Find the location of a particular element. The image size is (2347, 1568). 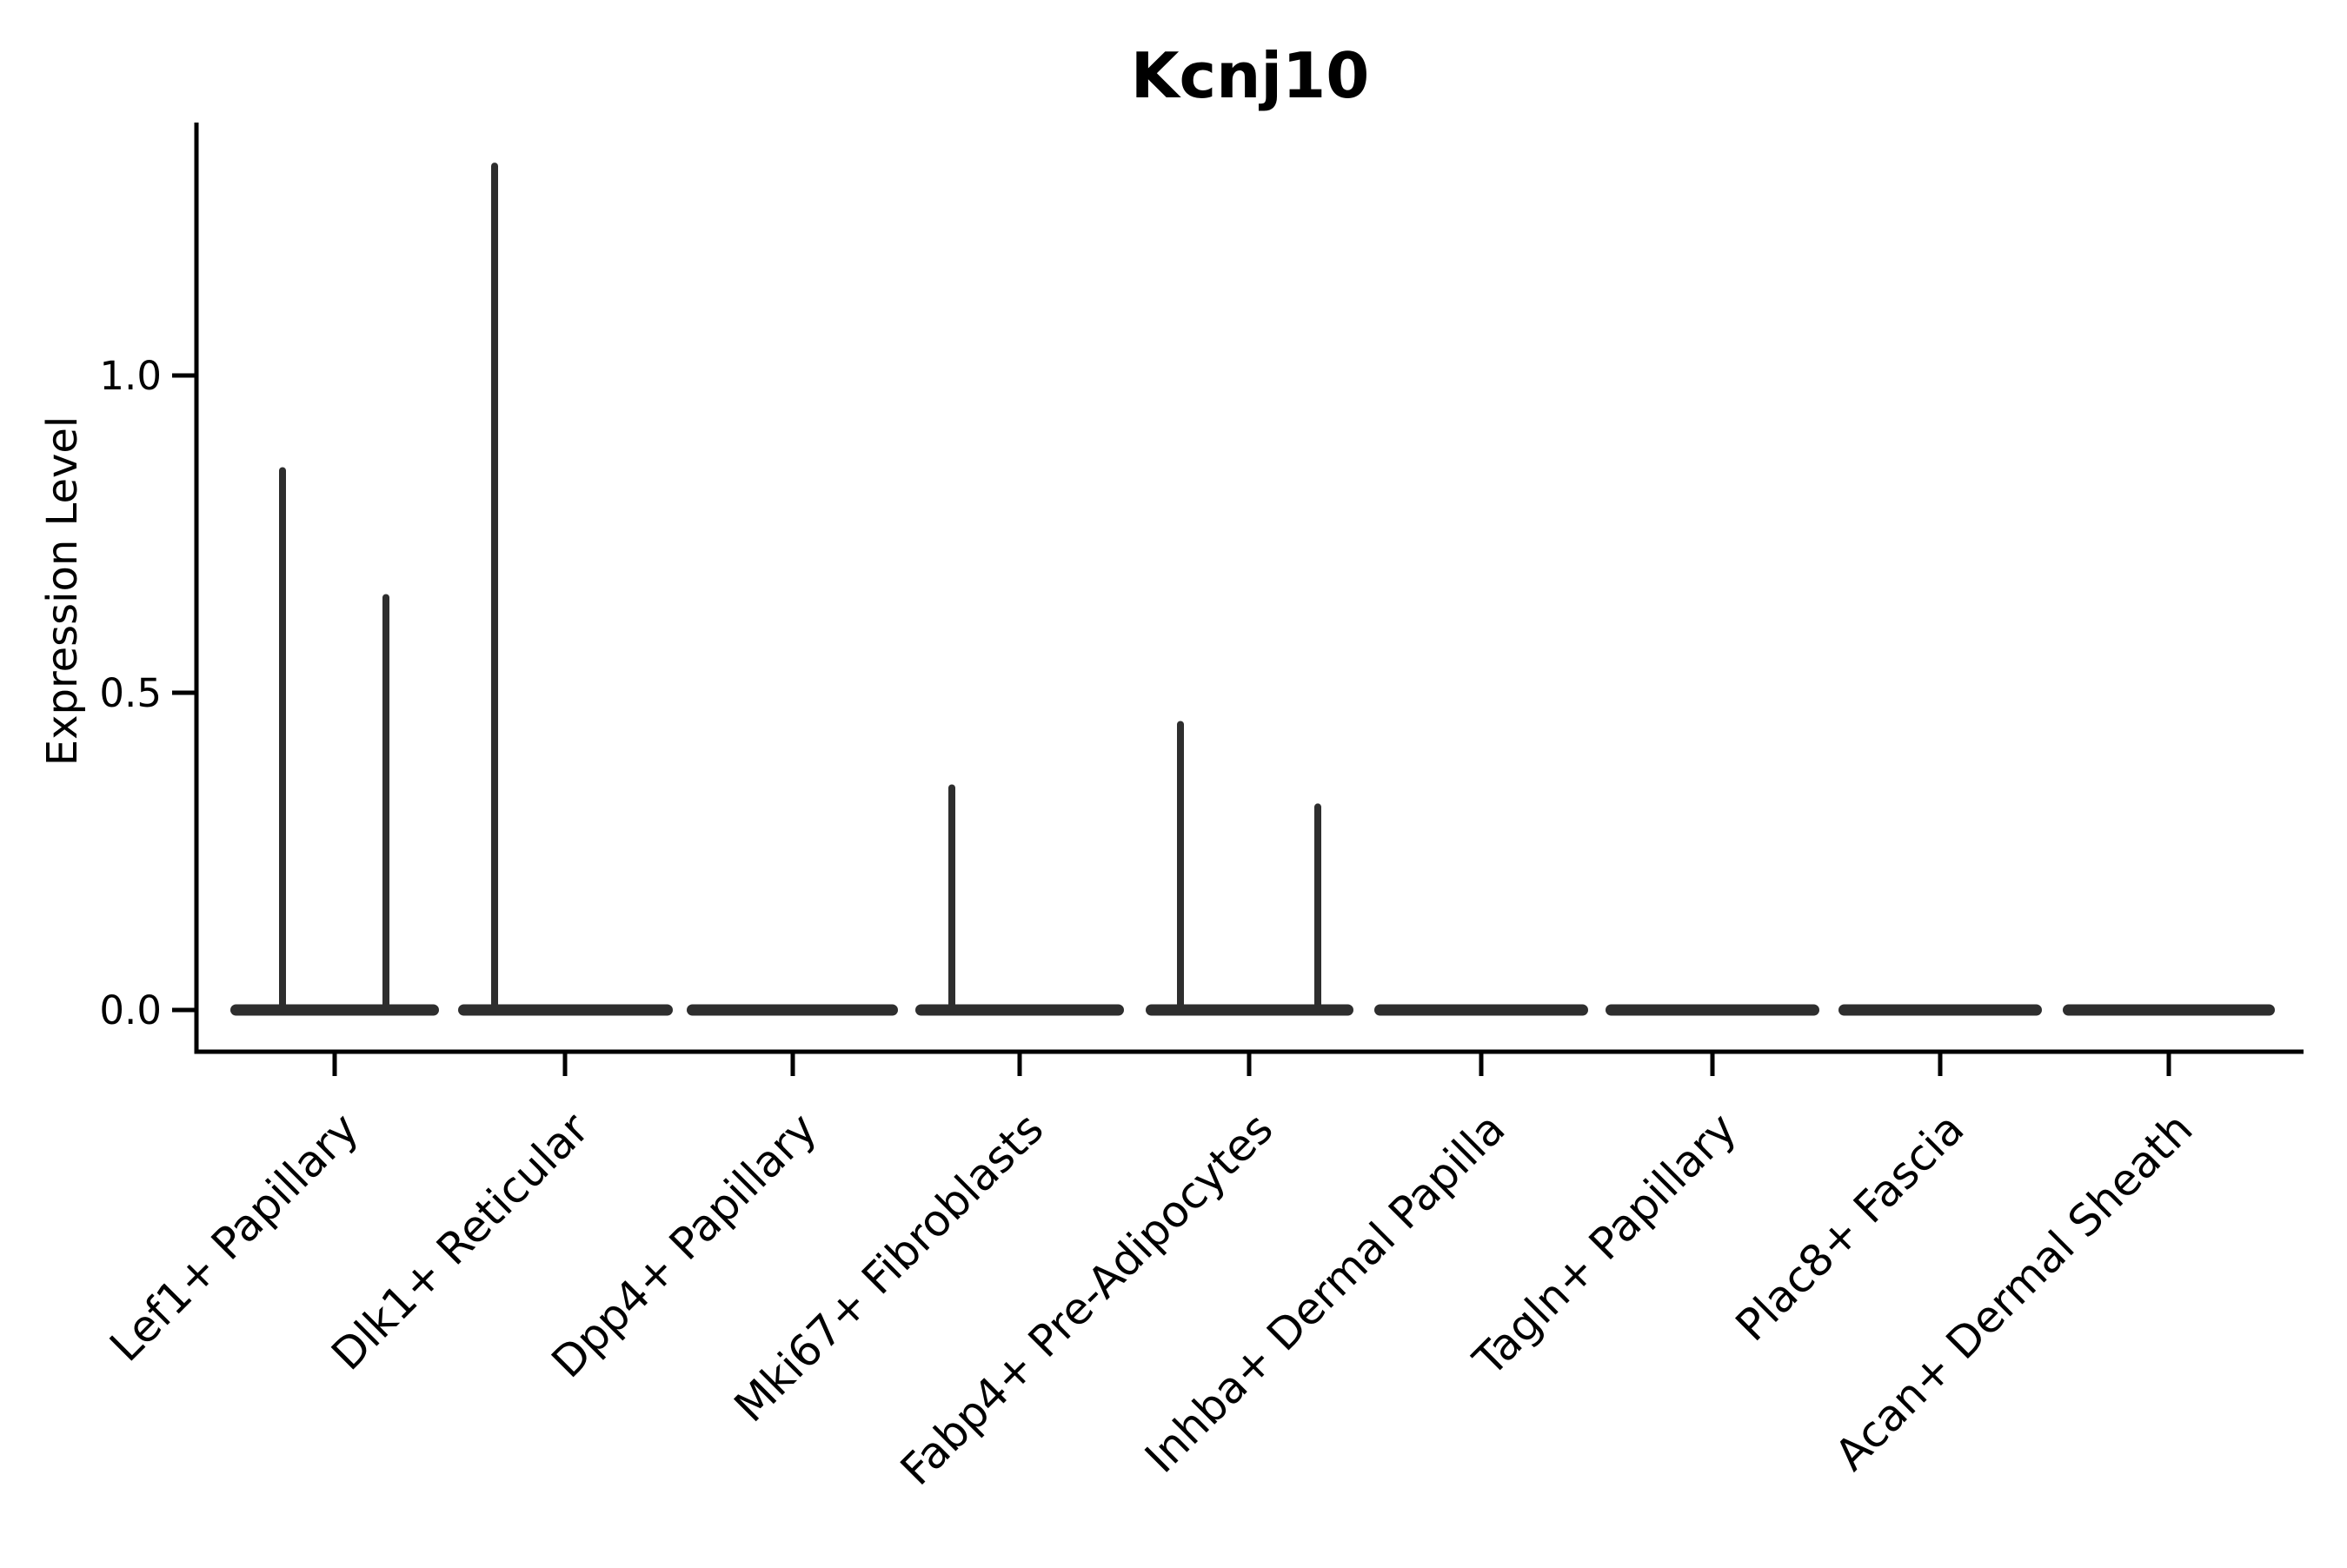

y-tick-label: 0.0 is located at coordinates (130, 1010).